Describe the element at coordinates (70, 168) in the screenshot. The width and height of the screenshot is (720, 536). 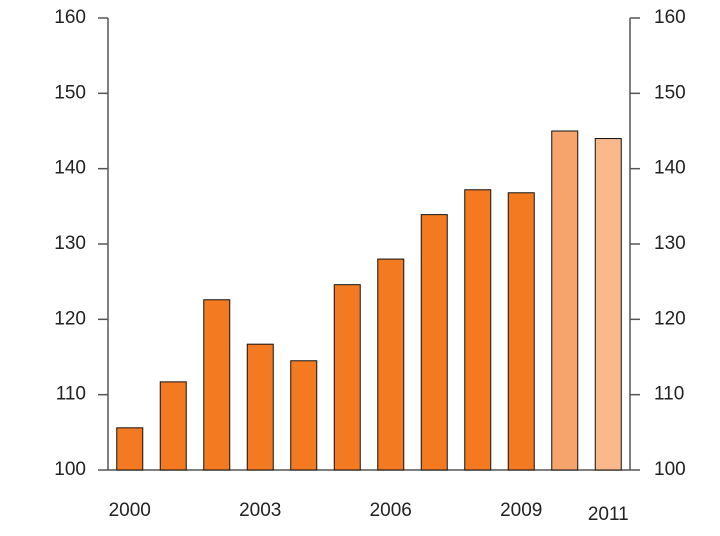
I see `y-tick-label: 140` at that location.